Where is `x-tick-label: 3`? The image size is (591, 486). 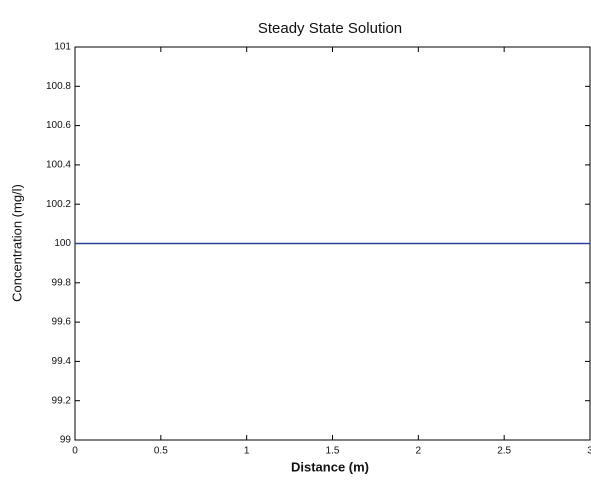 x-tick-label: 3 is located at coordinates (589, 451).